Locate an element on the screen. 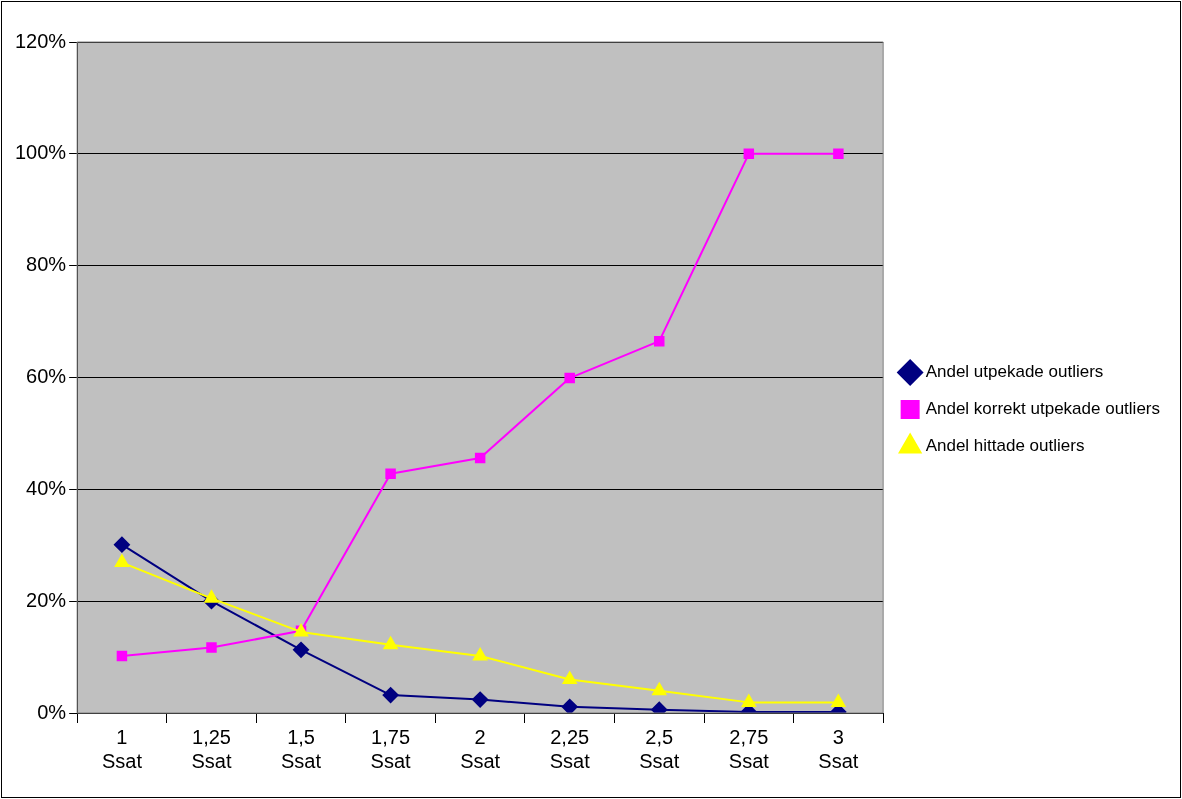 The width and height of the screenshot is (1182, 799). y-tick-label: 100% is located at coordinates (41, 152).